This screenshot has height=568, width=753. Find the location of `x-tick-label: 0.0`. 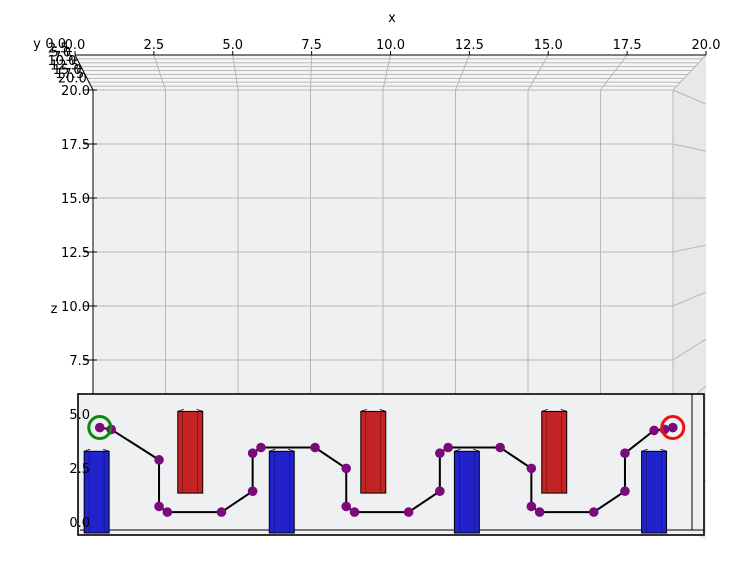

x-tick-label: 0.0 is located at coordinates (75, 45).